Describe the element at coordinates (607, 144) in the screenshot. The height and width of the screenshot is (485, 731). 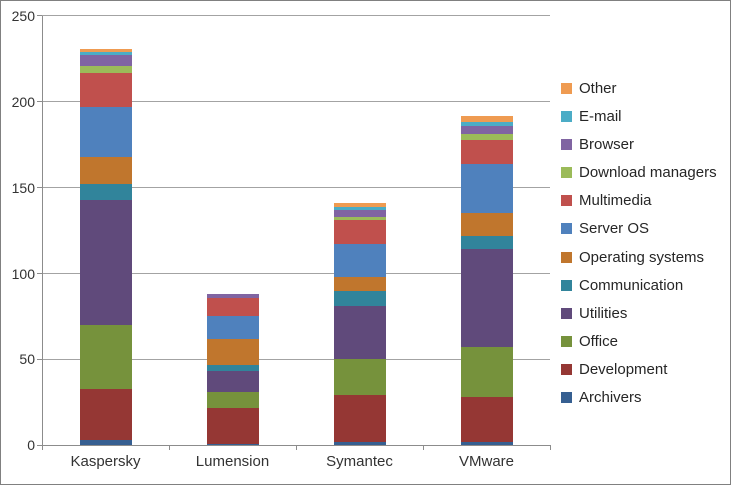
I see `legend-label-browser: Browser` at that location.